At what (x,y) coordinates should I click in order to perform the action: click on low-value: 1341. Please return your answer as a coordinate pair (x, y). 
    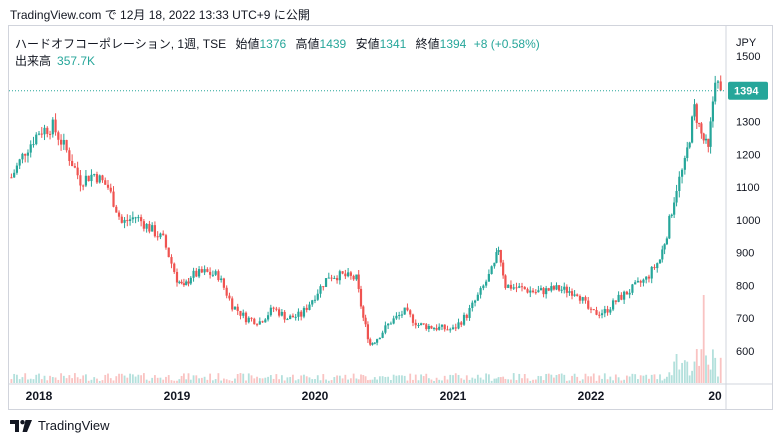
    Looking at the image, I should click on (393, 44).